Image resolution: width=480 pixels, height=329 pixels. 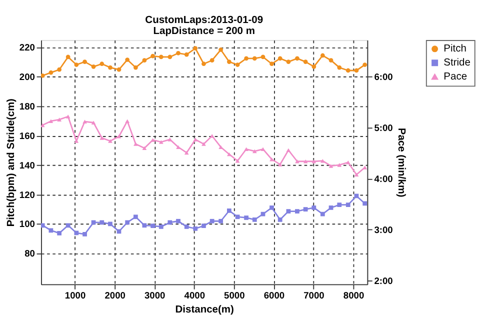 What do you see at coordinates (353, 295) in the screenshot?
I see `x-tick-label: 8000` at bounding box center [353, 295].